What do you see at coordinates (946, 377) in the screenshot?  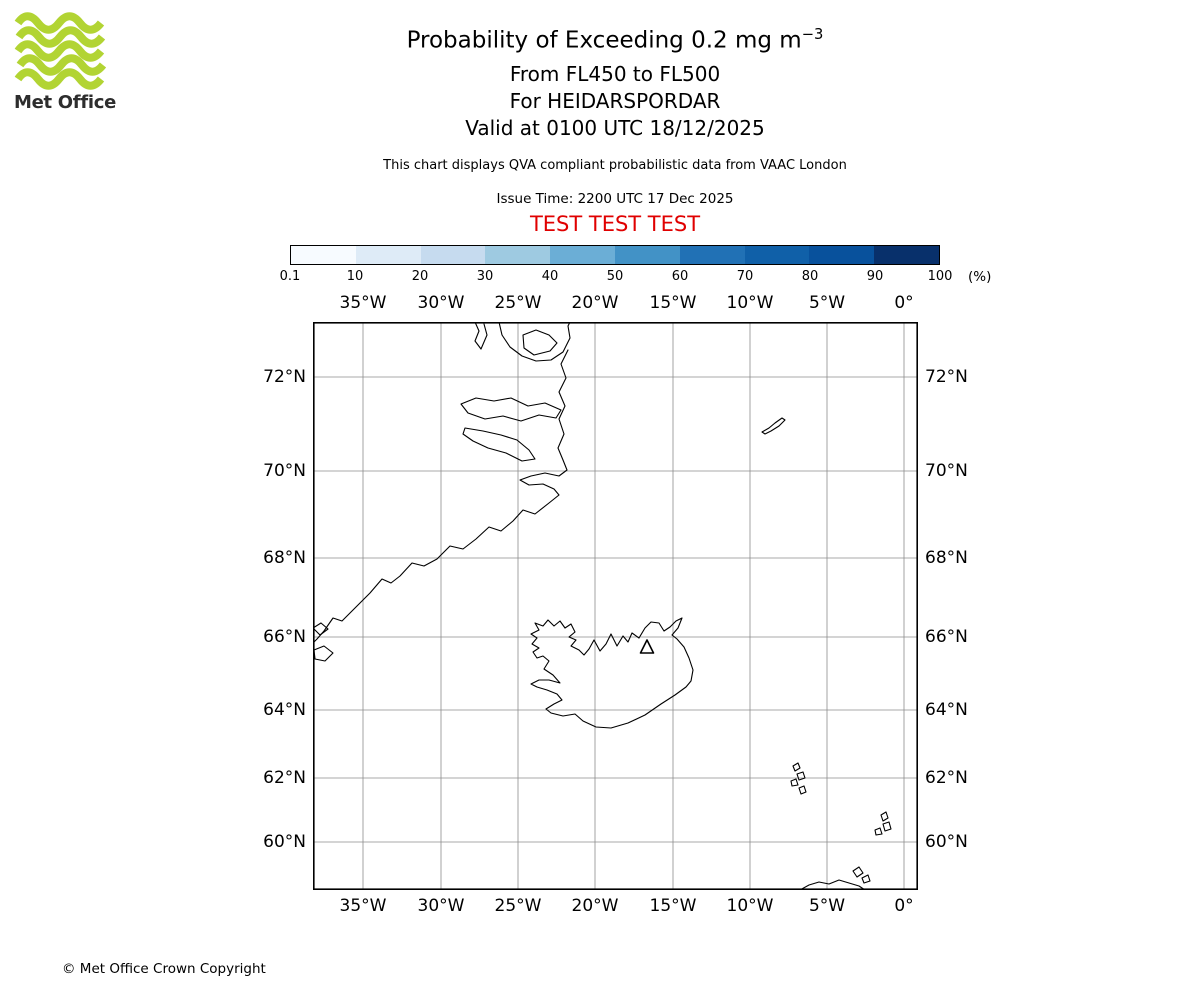 I see `lat-label-right: 72°N` at bounding box center [946, 377].